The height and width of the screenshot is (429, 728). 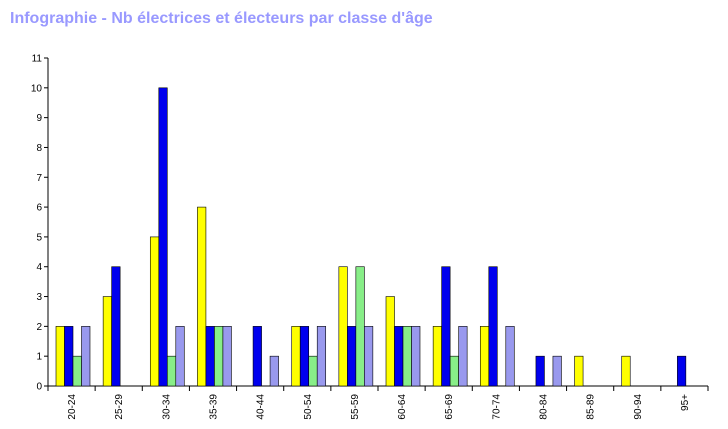 I want to click on x-tick-label: 55-59, so click(x=355, y=407).